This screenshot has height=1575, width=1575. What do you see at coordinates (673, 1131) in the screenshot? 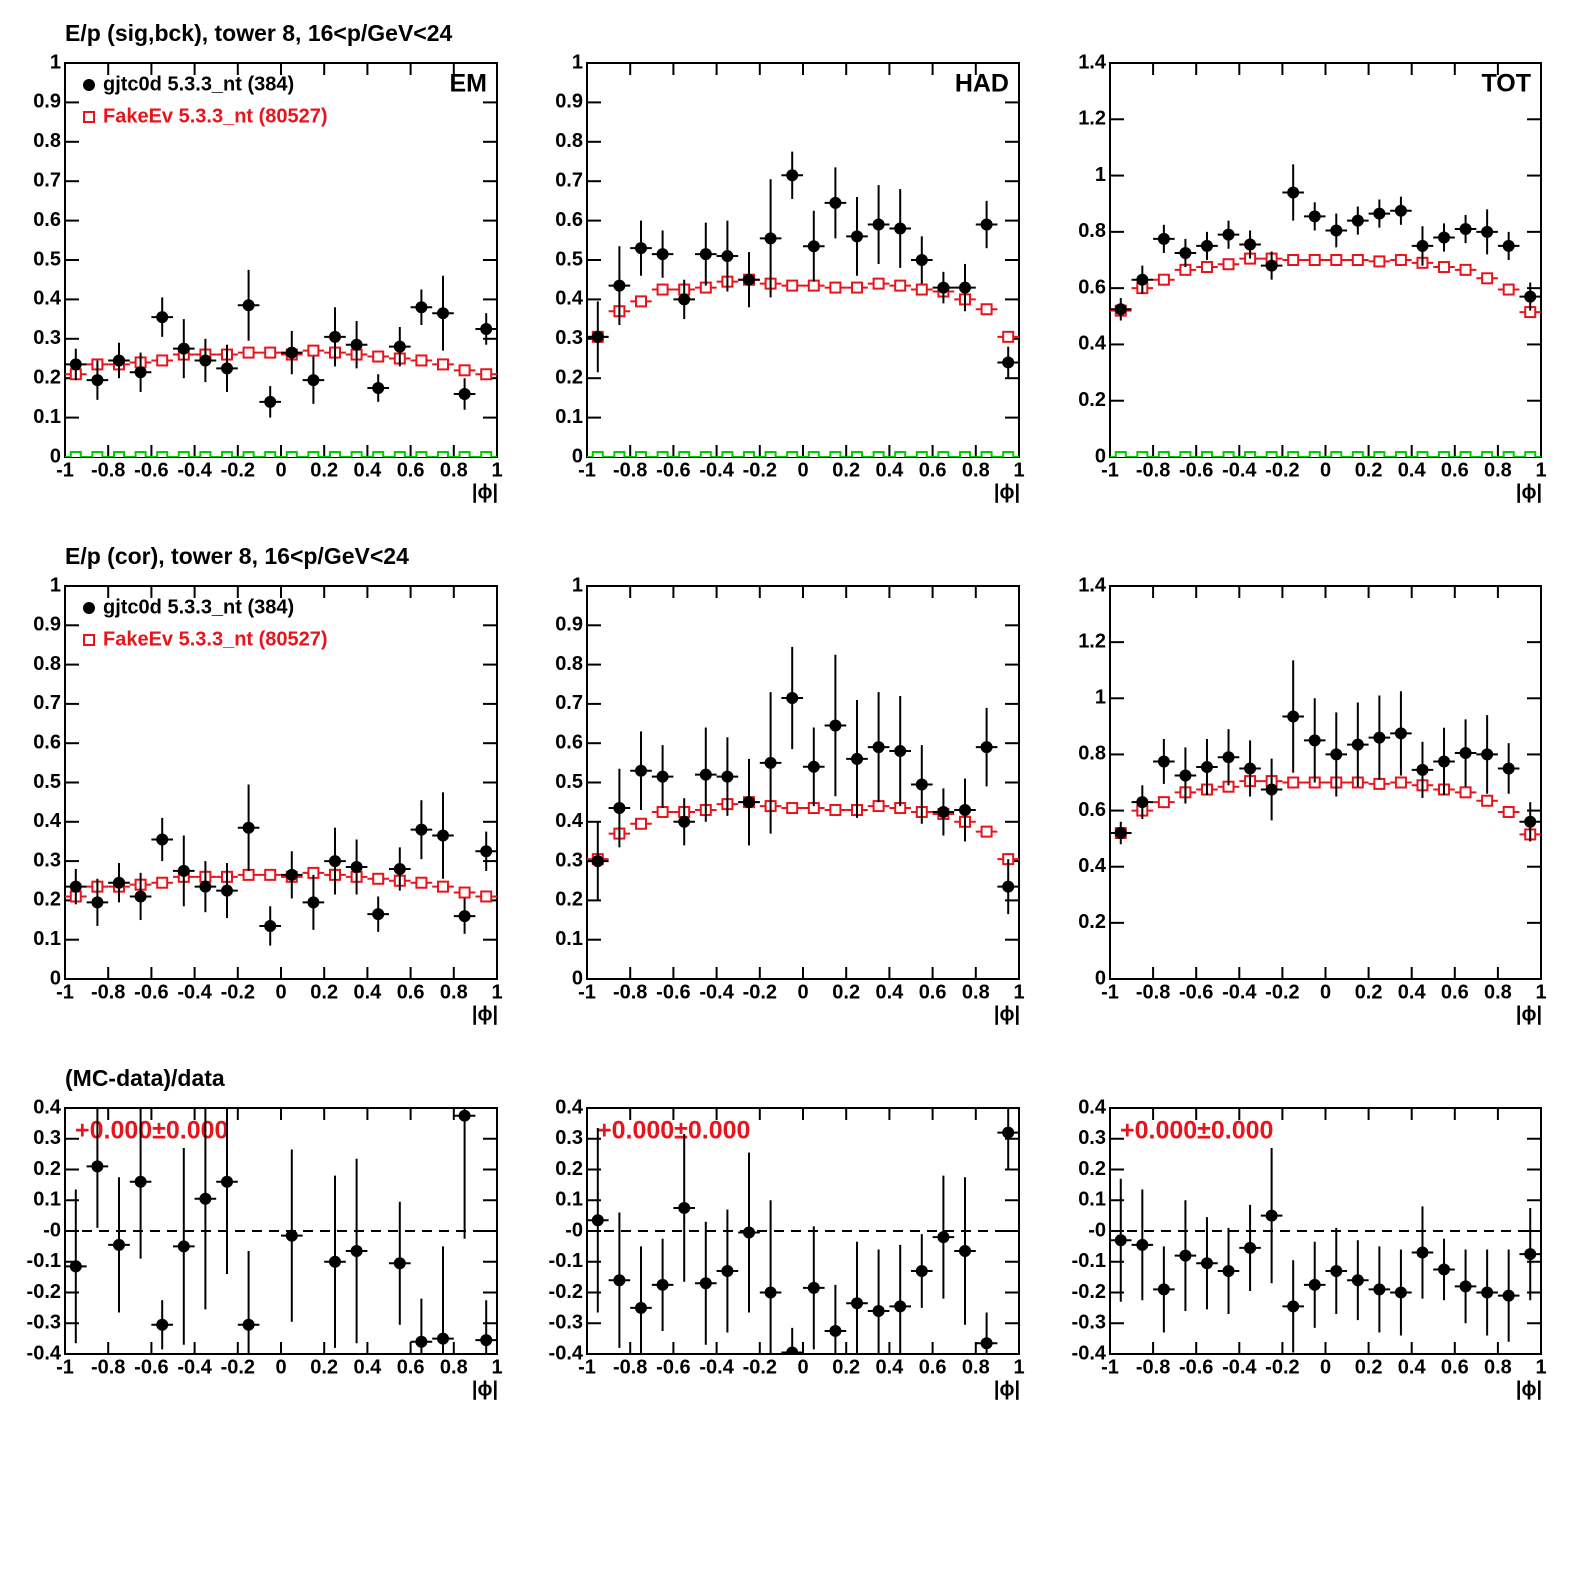
I see `annotation: +0.000±0.000` at bounding box center [673, 1131].